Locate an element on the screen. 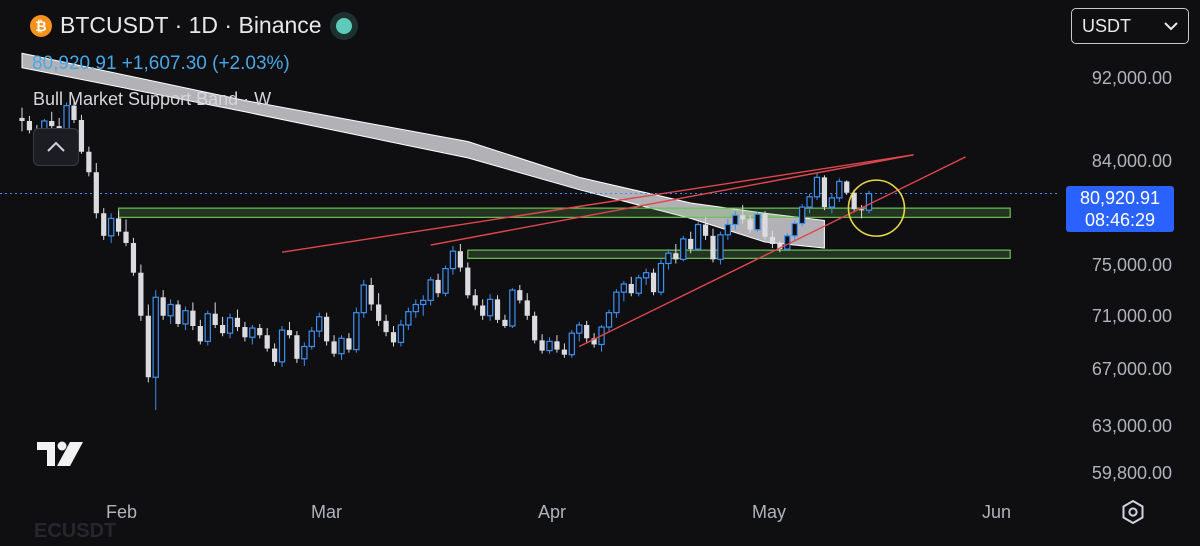 The image size is (1200, 546). currency-dropdown: USDT is located at coordinates (1130, 26).